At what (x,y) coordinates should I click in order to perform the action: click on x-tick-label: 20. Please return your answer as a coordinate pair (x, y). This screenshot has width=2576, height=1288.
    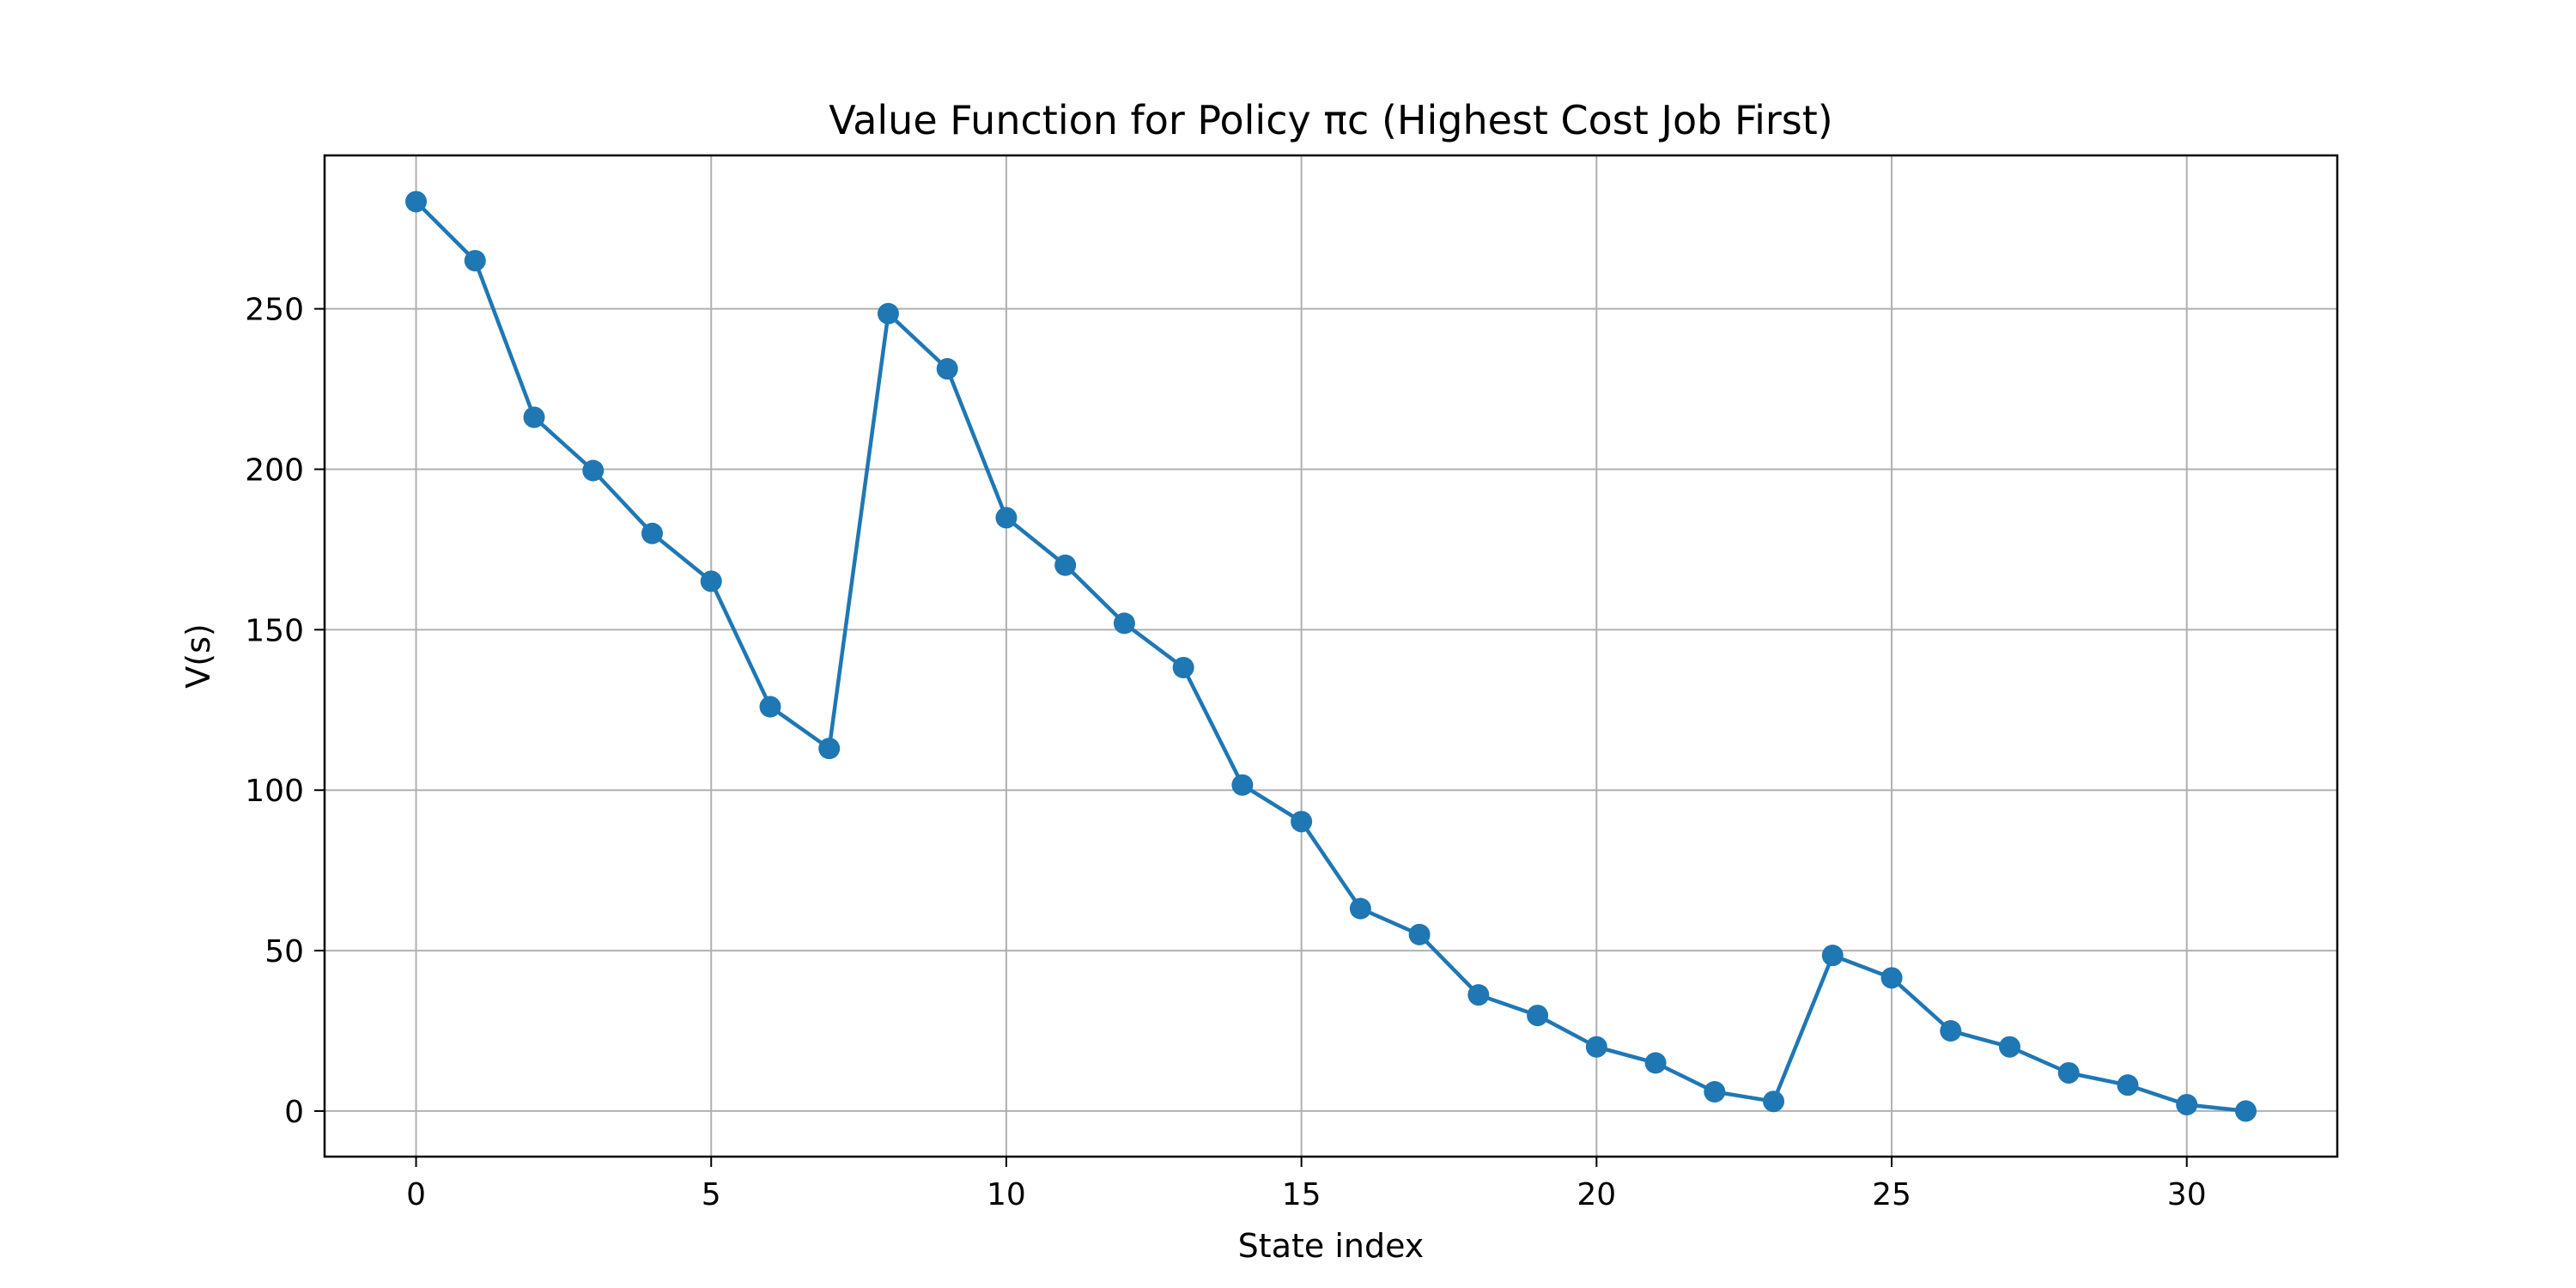
    Looking at the image, I should click on (1597, 1195).